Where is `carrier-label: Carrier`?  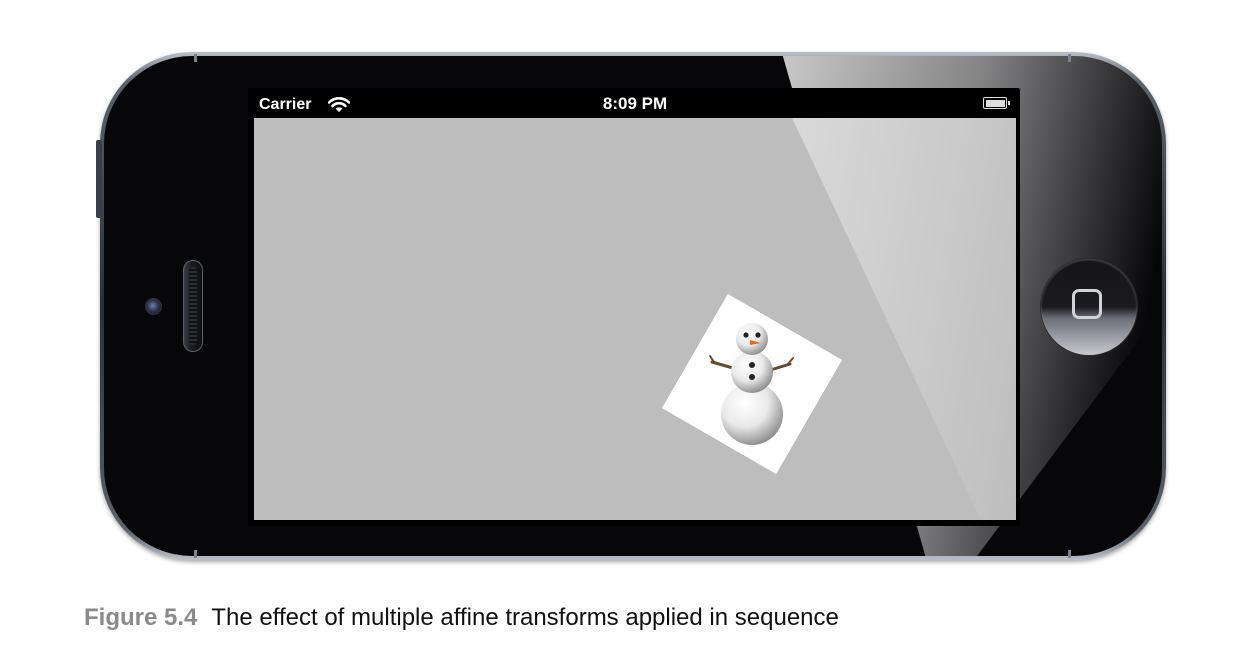 carrier-label: Carrier is located at coordinates (285, 104).